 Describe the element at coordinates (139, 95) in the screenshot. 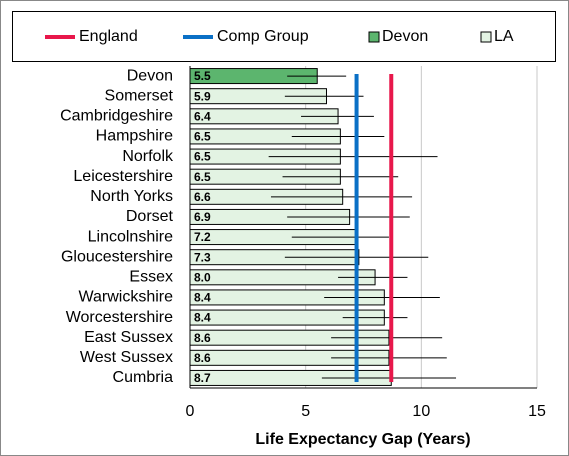

I see `y-tick-label: Somerset` at that location.